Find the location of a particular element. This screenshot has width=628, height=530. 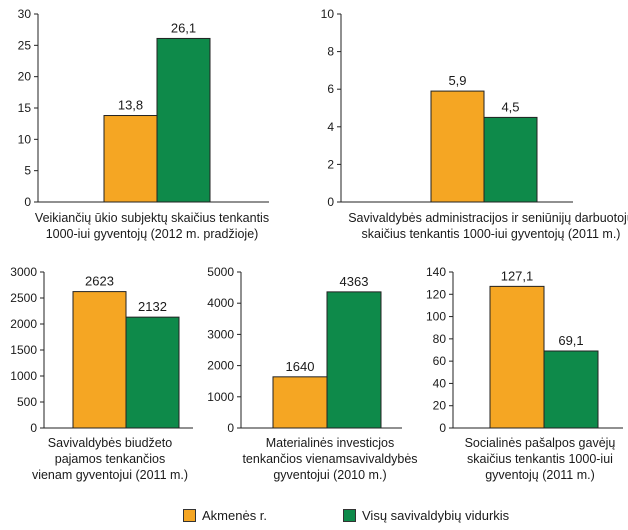

y-tick-label: 4000 is located at coordinates (220, 303).